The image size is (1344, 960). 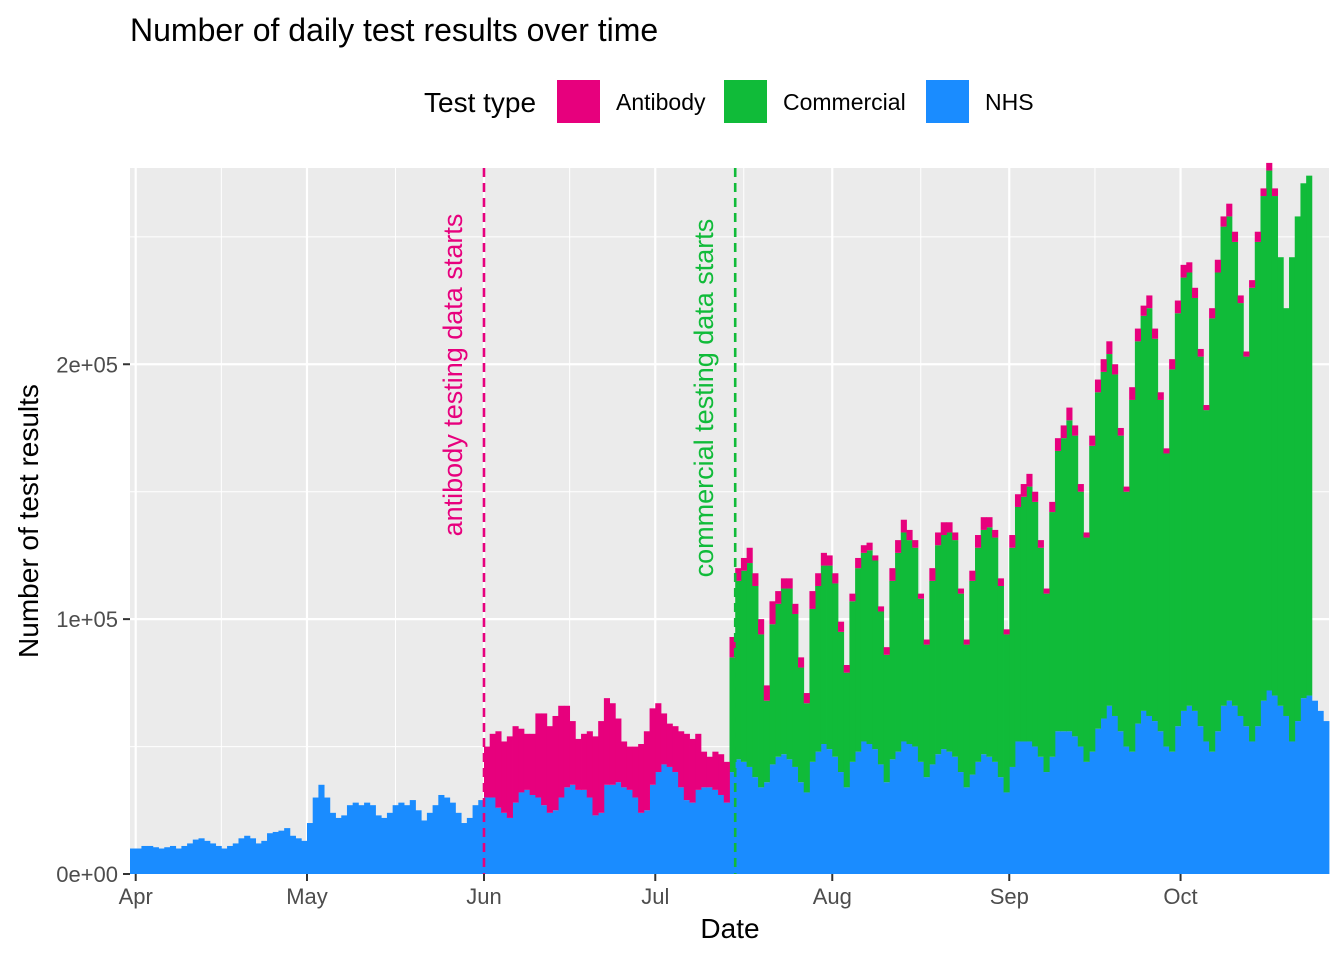 I want to click on legend: Test type Antibody Commercial NHS, so click(x=729, y=101).